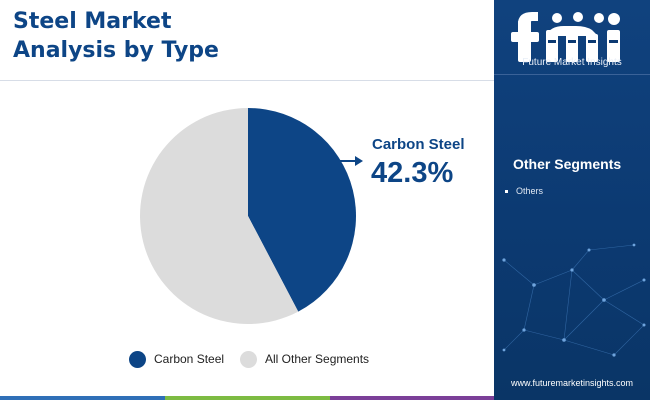 This screenshot has width=650, height=400. What do you see at coordinates (302, 210) in the screenshot?
I see `pie-slice-carbon-steel` at bounding box center [302, 210].